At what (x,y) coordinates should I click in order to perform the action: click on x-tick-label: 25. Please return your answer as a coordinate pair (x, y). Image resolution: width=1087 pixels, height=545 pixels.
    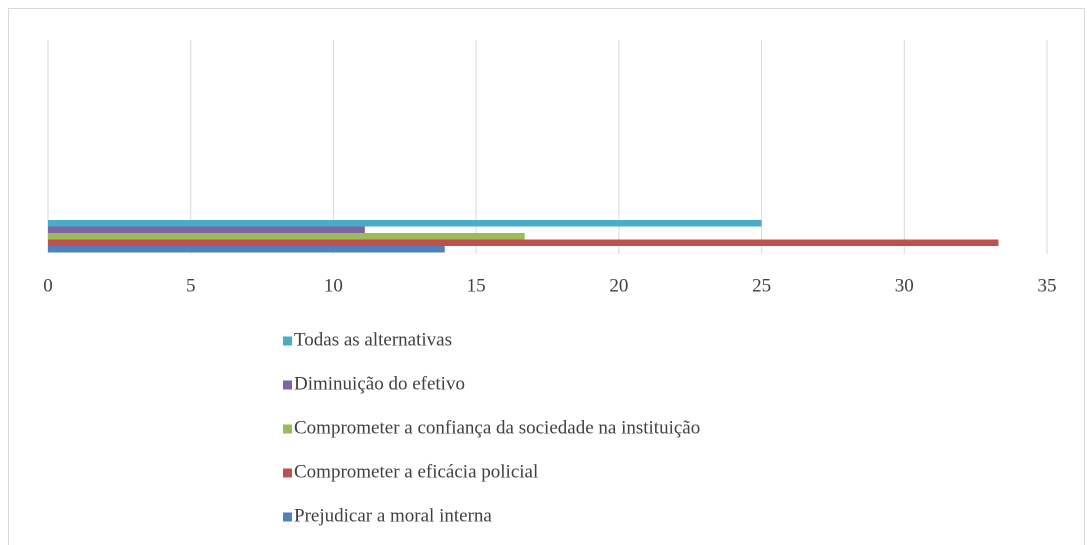
    Looking at the image, I should click on (761, 285).